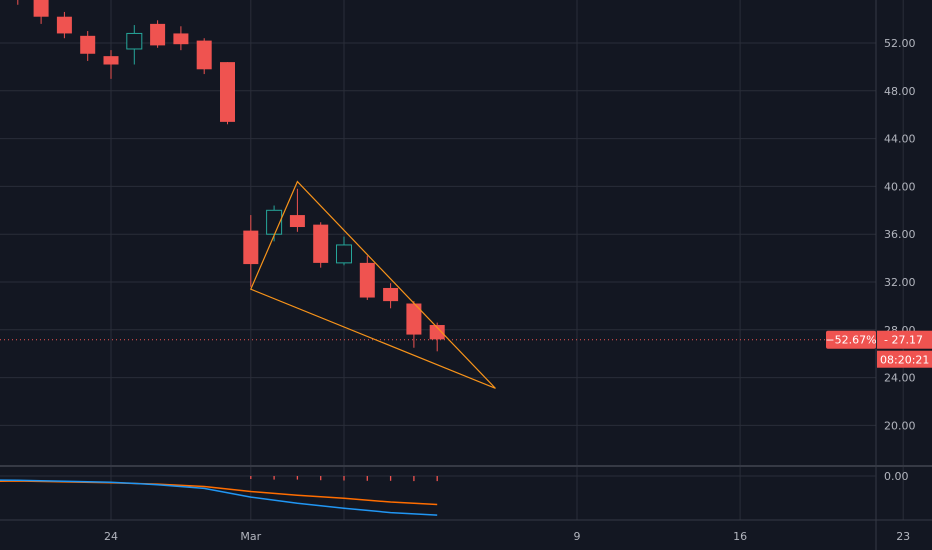 The width and height of the screenshot is (932, 550). Describe the element at coordinates (577, 536) in the screenshot. I see `time-tick-label: 9` at that location.